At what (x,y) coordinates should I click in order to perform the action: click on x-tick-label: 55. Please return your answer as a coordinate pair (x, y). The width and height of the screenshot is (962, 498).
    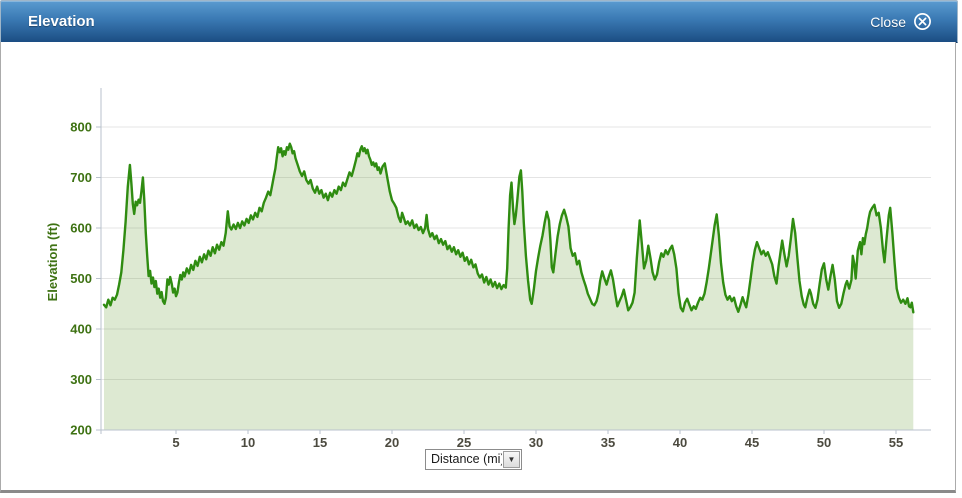
    Looking at the image, I should click on (896, 442).